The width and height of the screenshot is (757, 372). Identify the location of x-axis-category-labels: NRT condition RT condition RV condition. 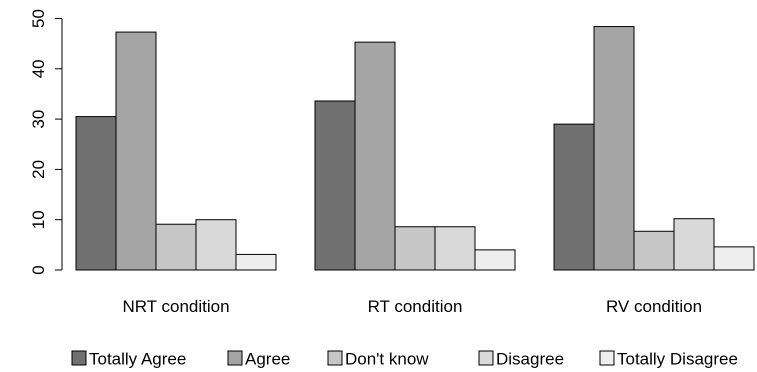
(412, 306).